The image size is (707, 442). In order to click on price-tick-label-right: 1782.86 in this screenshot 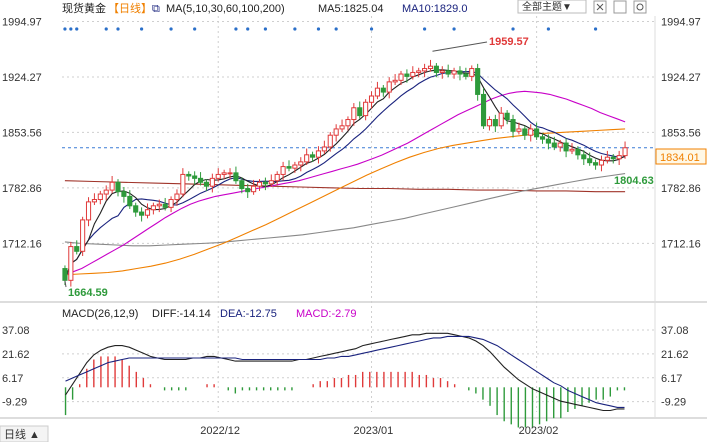, I will do `click(681, 189)`.